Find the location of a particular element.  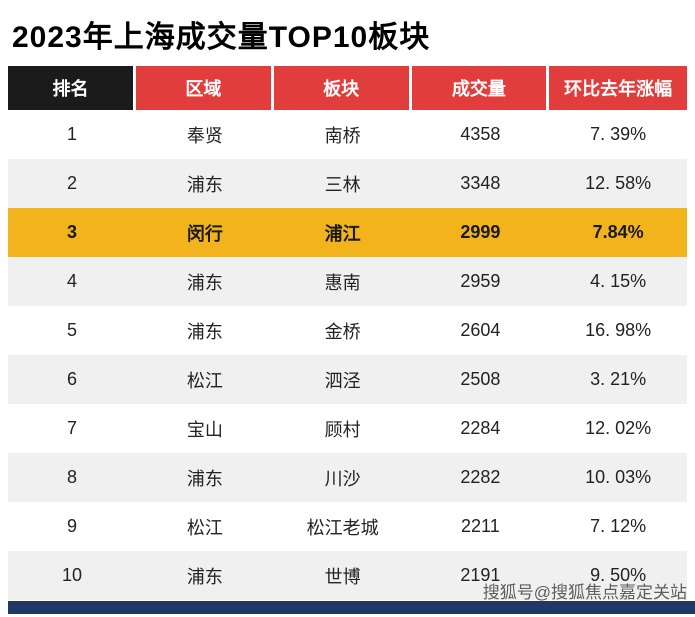

cell-volume: 2959 is located at coordinates (480, 281).